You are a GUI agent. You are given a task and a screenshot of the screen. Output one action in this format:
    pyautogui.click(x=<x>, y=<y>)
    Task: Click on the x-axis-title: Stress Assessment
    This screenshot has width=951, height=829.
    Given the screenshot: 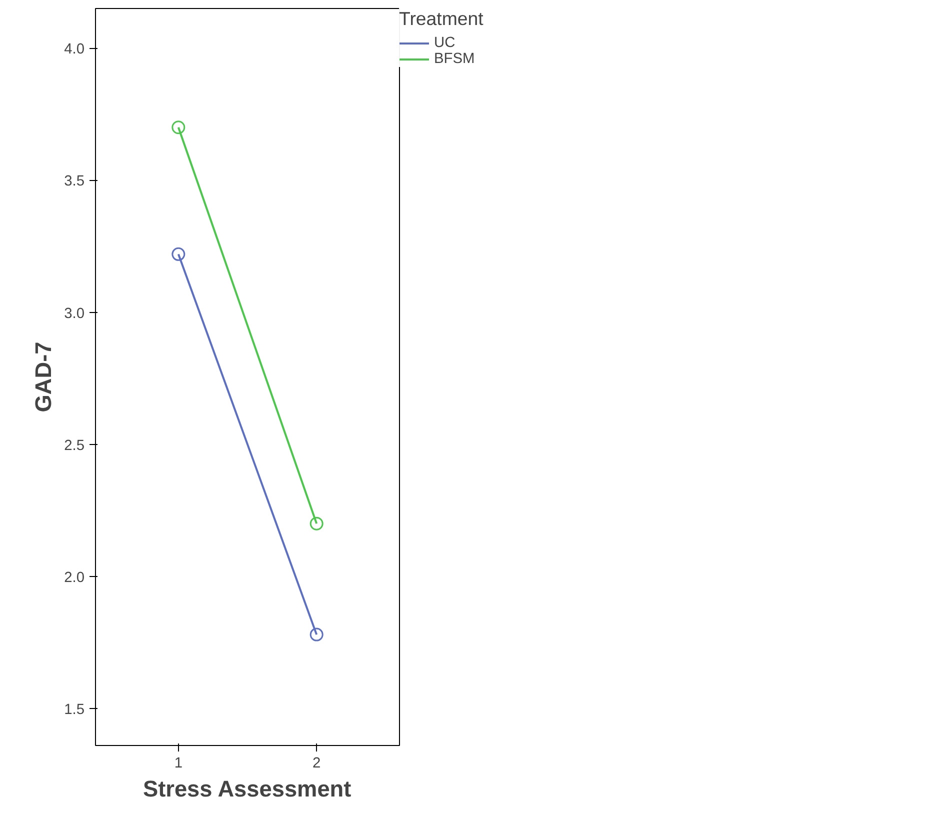 What is the action you would take?
    pyautogui.click(x=247, y=789)
    